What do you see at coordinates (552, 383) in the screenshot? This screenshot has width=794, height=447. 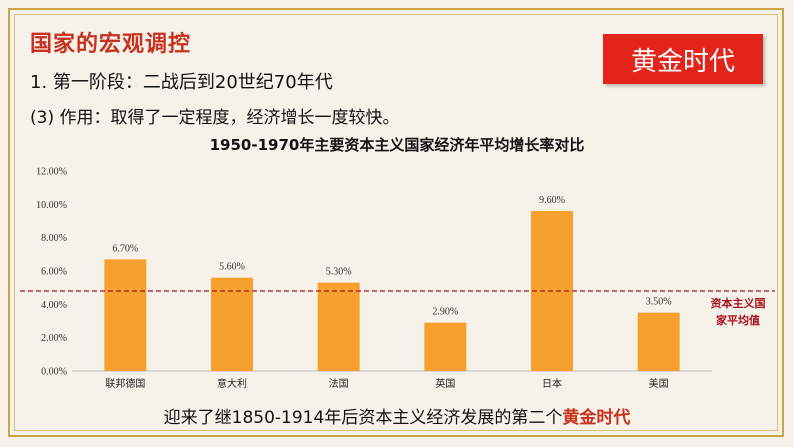 I see `category-label: 日本` at bounding box center [552, 383].